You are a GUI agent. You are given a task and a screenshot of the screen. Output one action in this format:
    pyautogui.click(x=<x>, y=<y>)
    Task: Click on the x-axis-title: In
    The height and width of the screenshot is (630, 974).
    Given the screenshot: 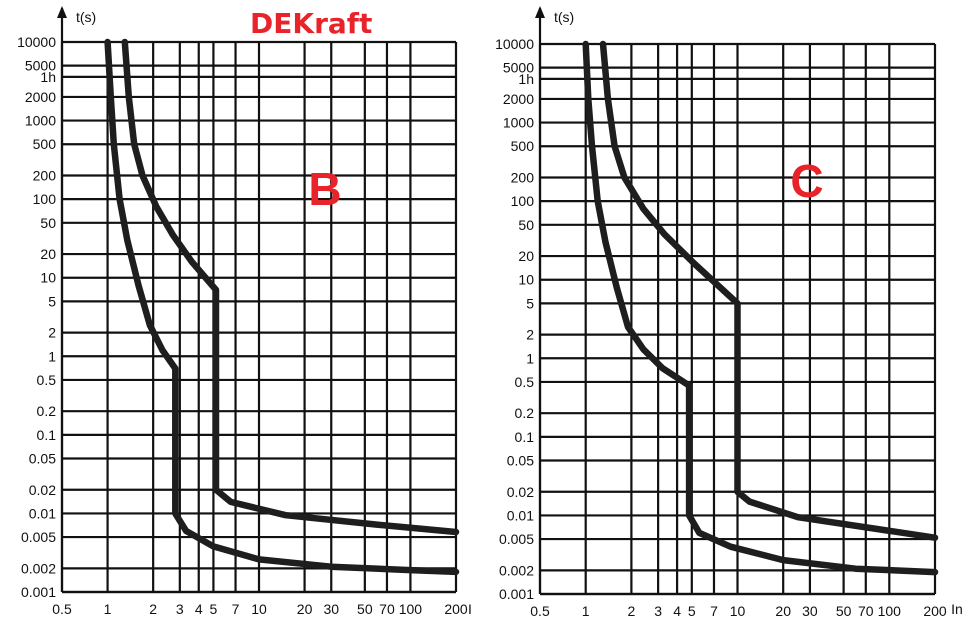 What is the action you would take?
    pyautogui.click(x=957, y=609)
    